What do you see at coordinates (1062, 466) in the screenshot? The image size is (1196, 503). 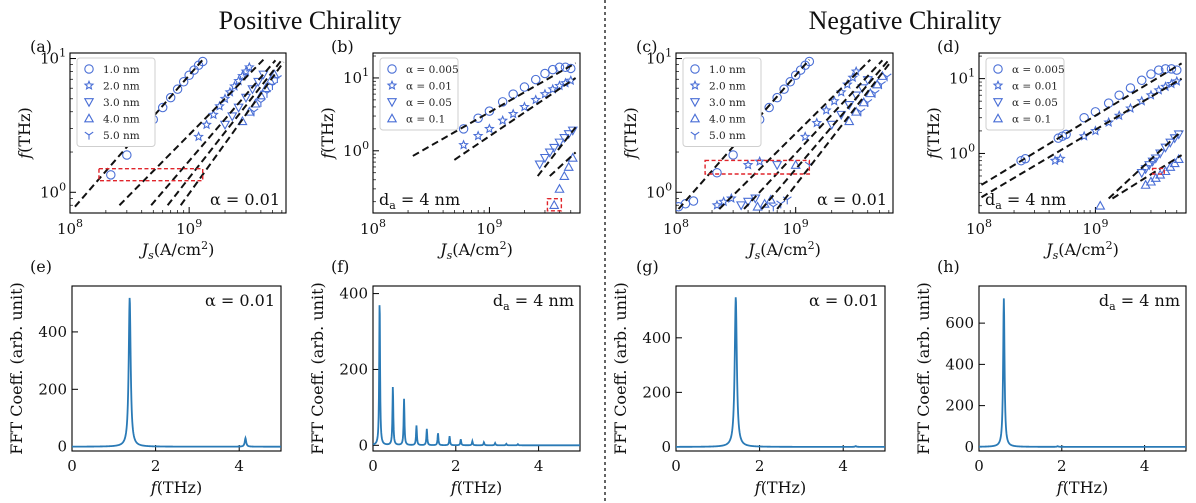 I see `x-tick-label: 2` at bounding box center [1062, 466].